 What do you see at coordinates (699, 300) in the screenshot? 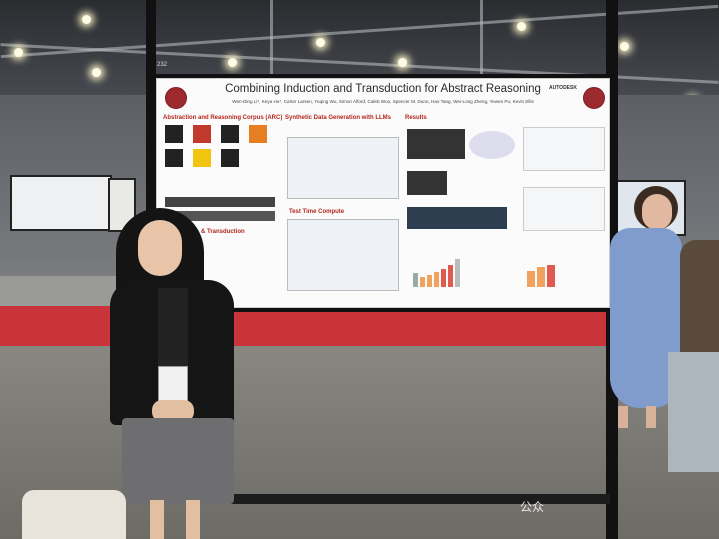
I see `attendee-shirt` at bounding box center [699, 300].